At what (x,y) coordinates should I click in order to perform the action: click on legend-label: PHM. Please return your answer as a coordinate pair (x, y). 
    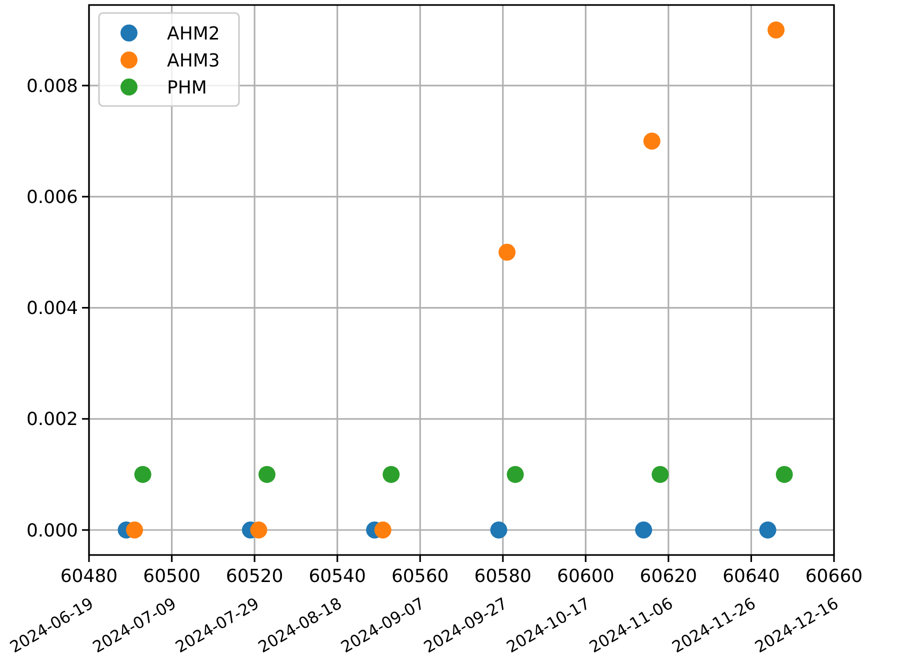
    Looking at the image, I should click on (187, 87).